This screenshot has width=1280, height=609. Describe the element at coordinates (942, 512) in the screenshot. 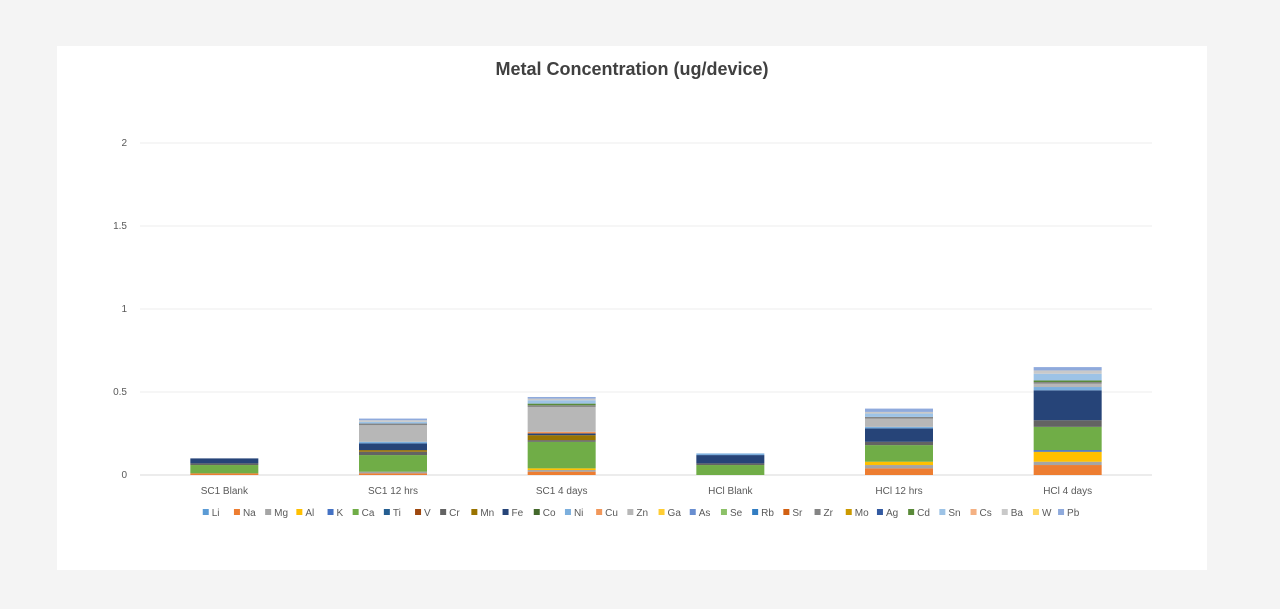

I see `legend-swatch-sn` at that location.